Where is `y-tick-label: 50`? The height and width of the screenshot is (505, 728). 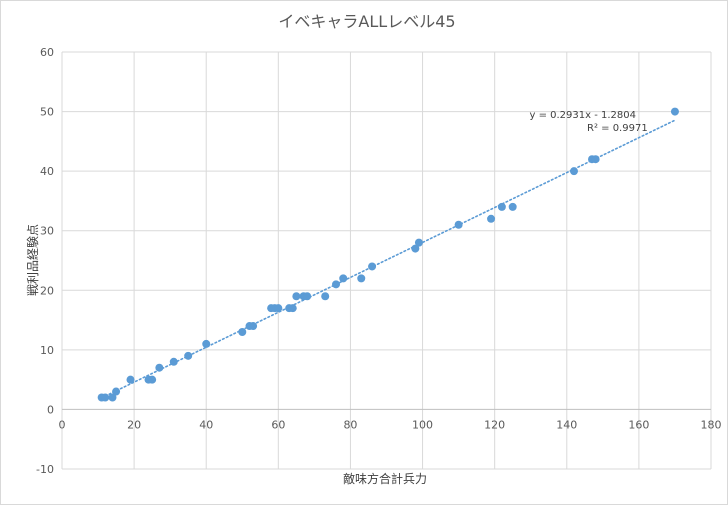 y-tick-label: 50 is located at coordinates (47, 112).